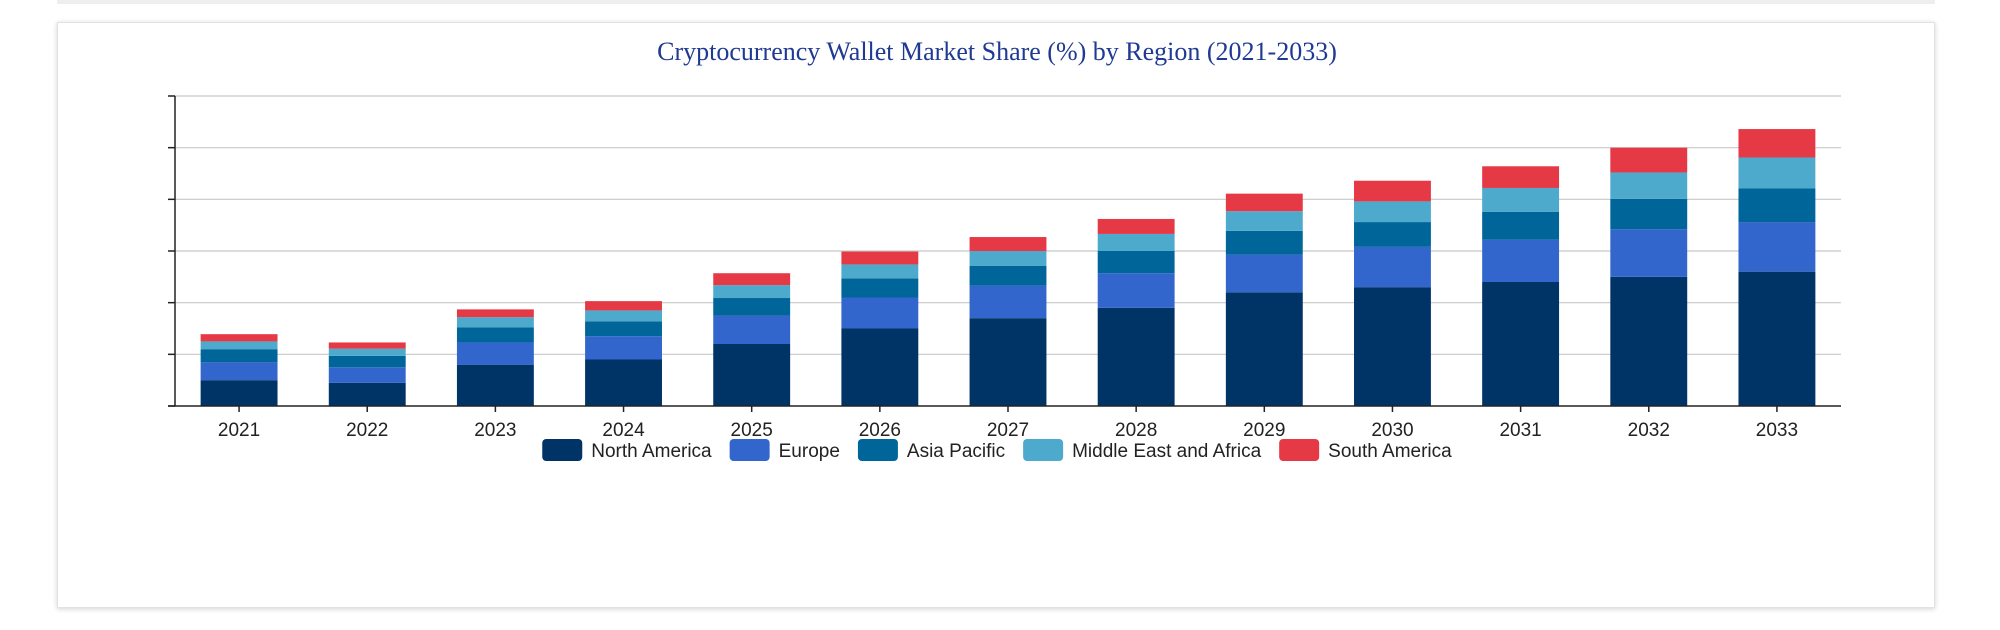 This screenshot has height=630, width=2000. I want to click on x-tick-label: 2023, so click(495, 430).